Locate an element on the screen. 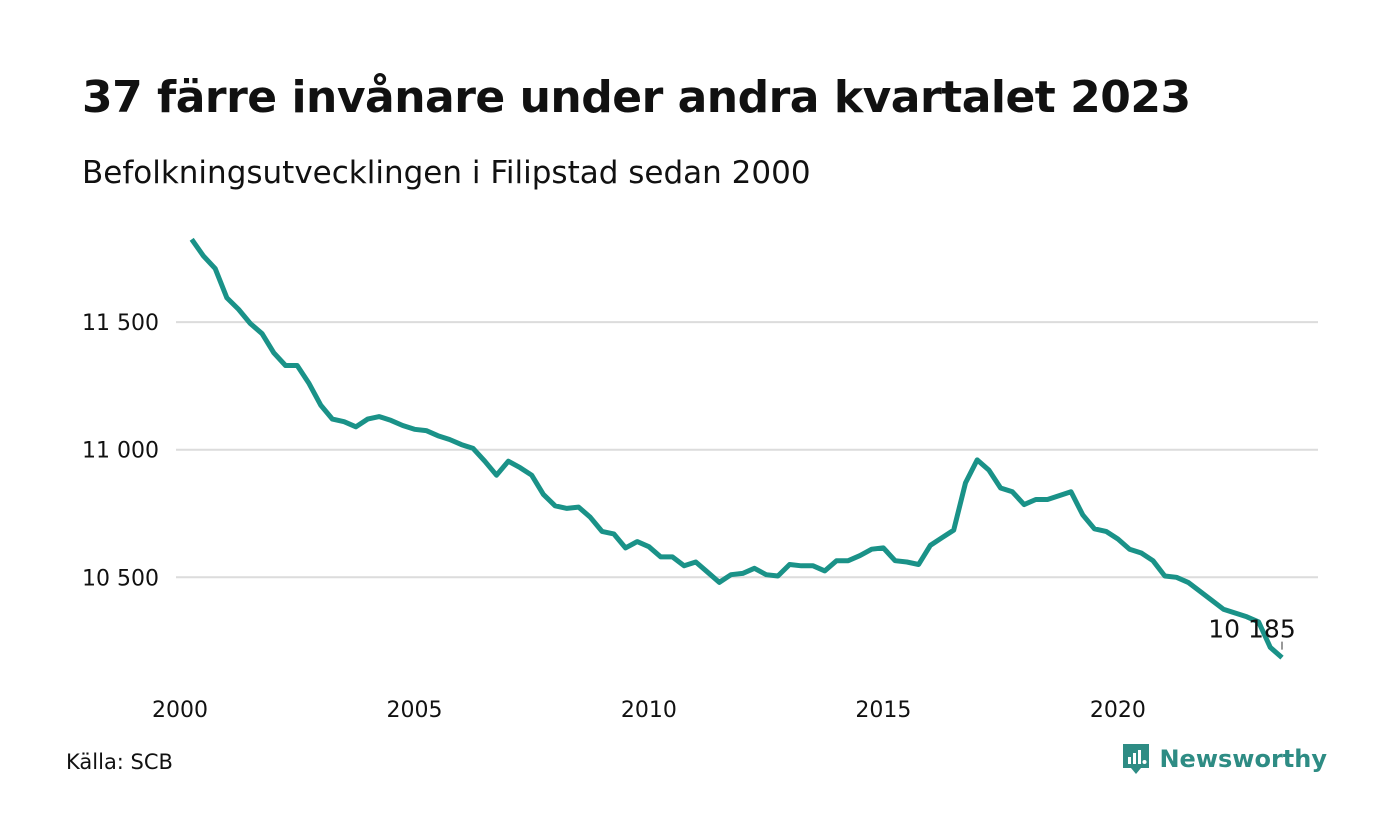 This screenshot has width=1400, height=840. y-axis-ticks: 10 500 11 000 11 500 is located at coordinates (120, 451).